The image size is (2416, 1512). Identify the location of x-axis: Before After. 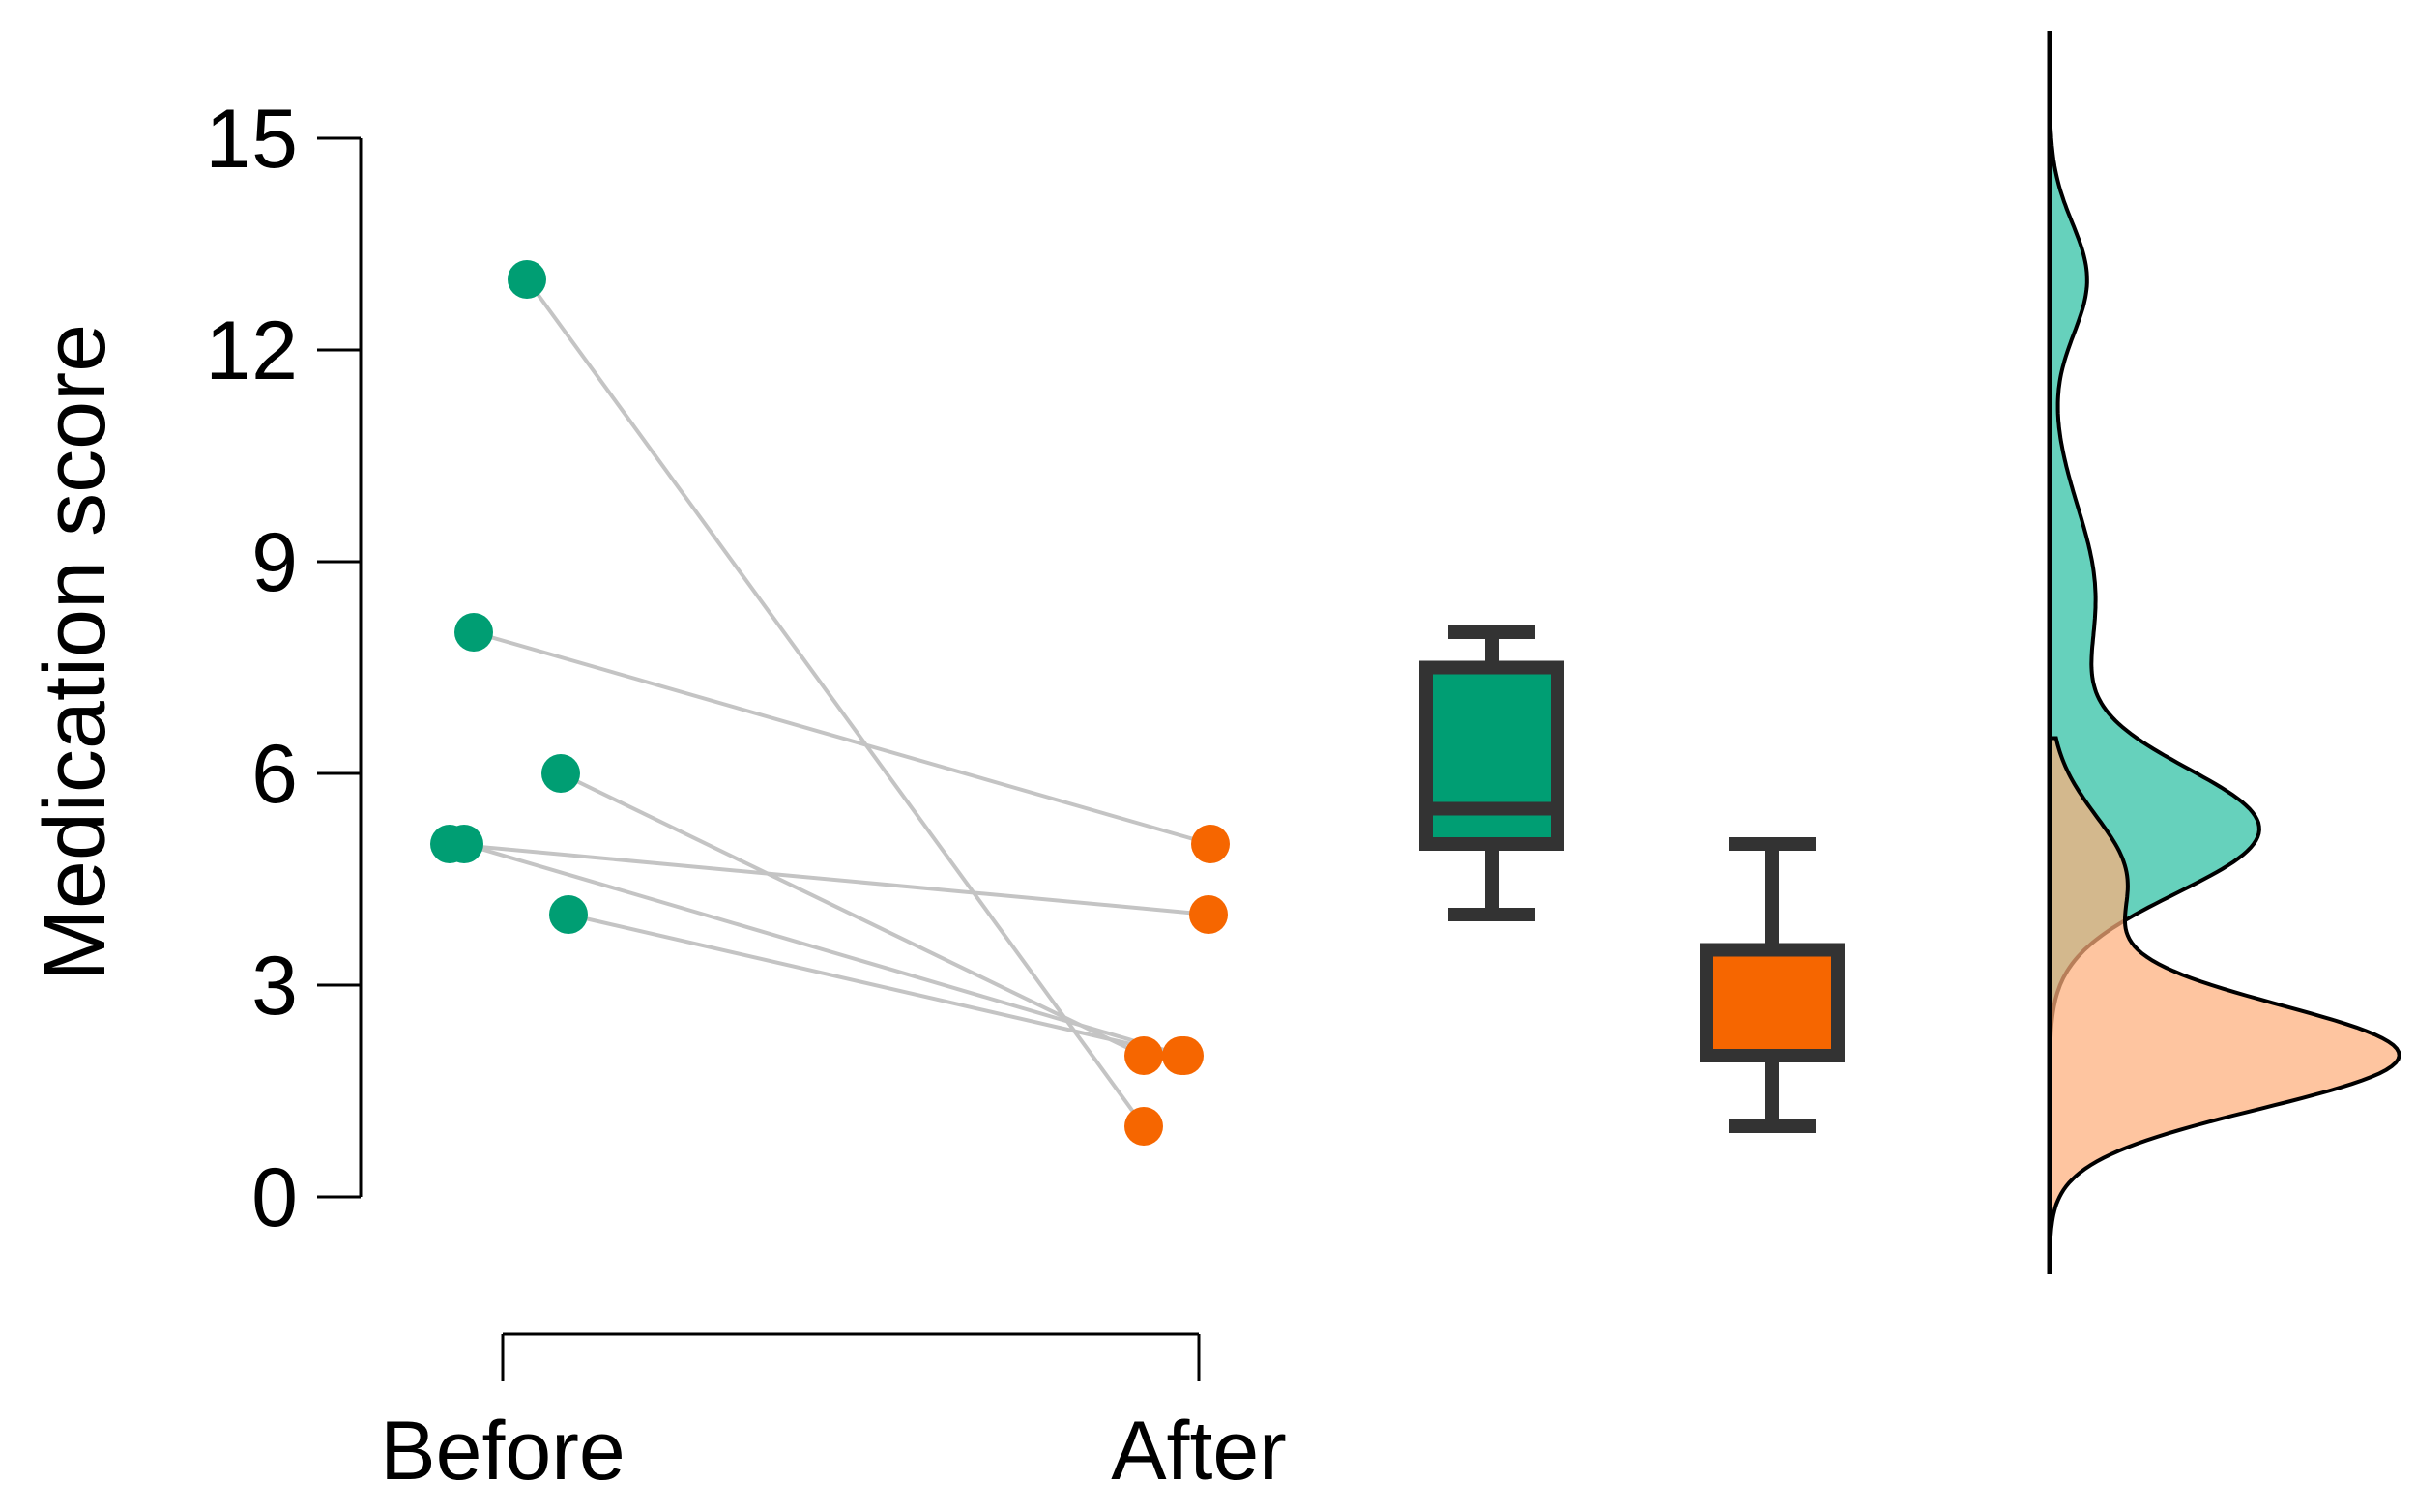
(833, 1414).